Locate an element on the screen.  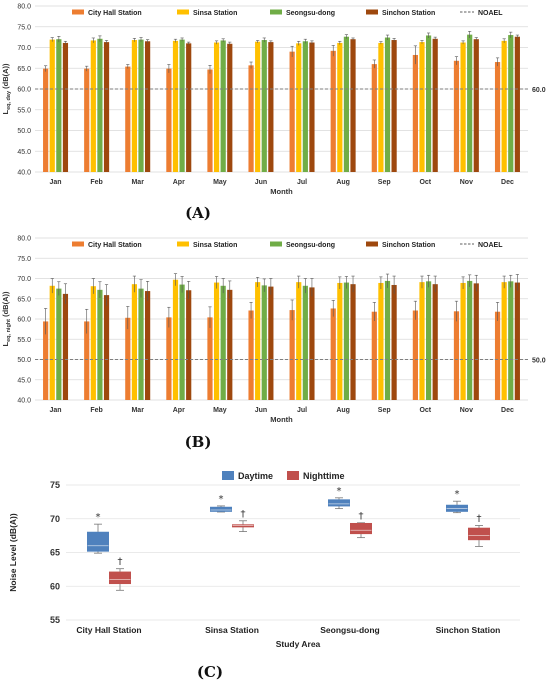
y-tick-label: 75 is located at coordinates (55, 485).